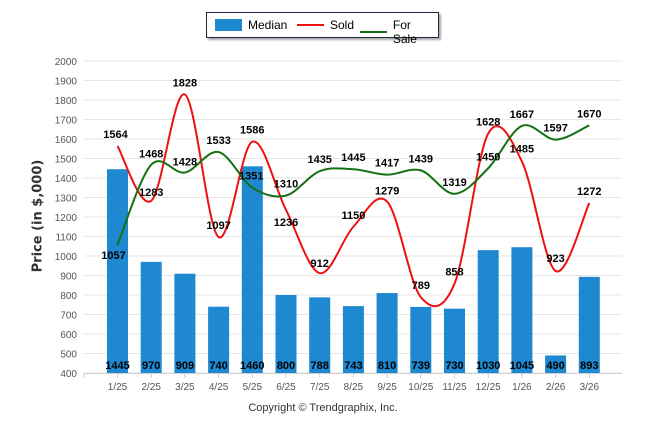 This screenshot has height=434, width=646. I want to click on legend: Median Sold For Sale, so click(322, 29).